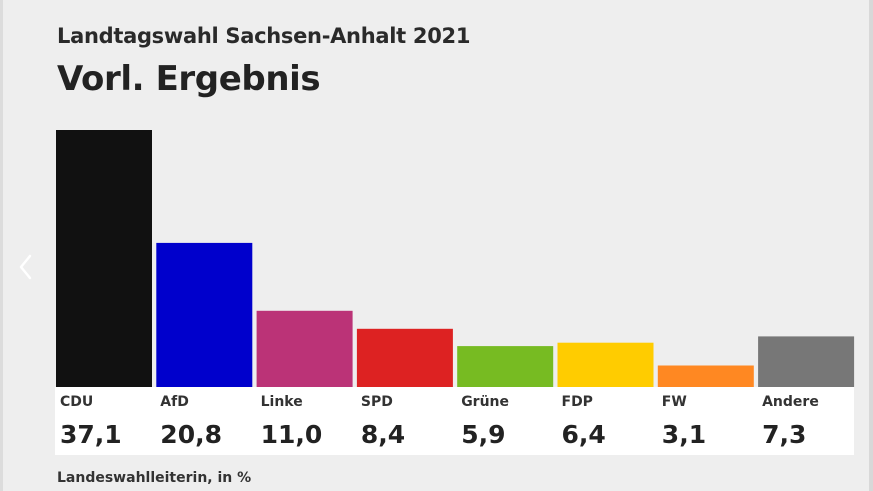 Image resolution: width=873 pixels, height=491 pixels. I want to click on party-label-column: FDP 6,4, so click(606, 421).